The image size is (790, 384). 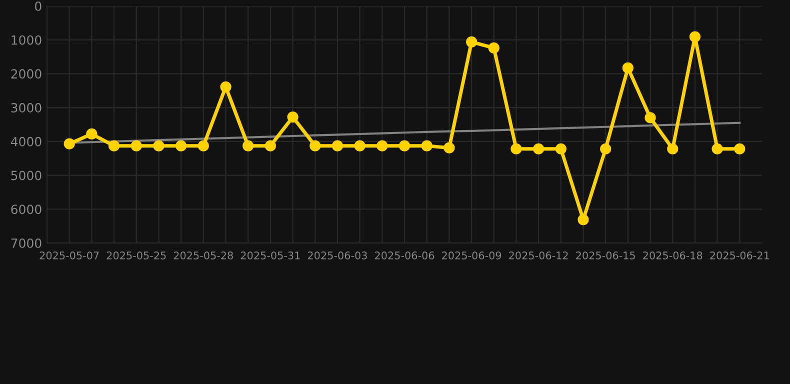 I want to click on y-tick-label: 5000, so click(x=26, y=175).